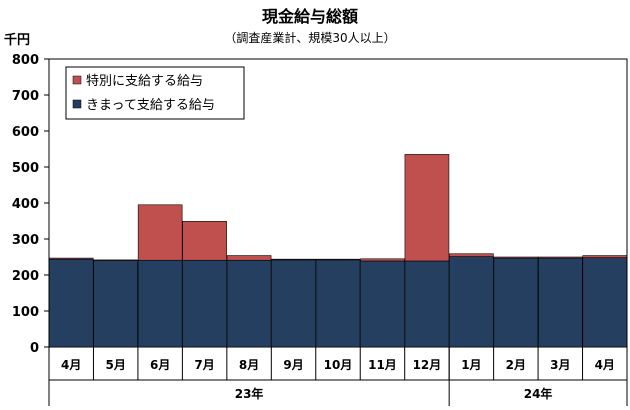 The height and width of the screenshot is (410, 630). What do you see at coordinates (150, 105) in the screenshot?
I see `legend-label-regular: きまって支給する給与` at bounding box center [150, 105].